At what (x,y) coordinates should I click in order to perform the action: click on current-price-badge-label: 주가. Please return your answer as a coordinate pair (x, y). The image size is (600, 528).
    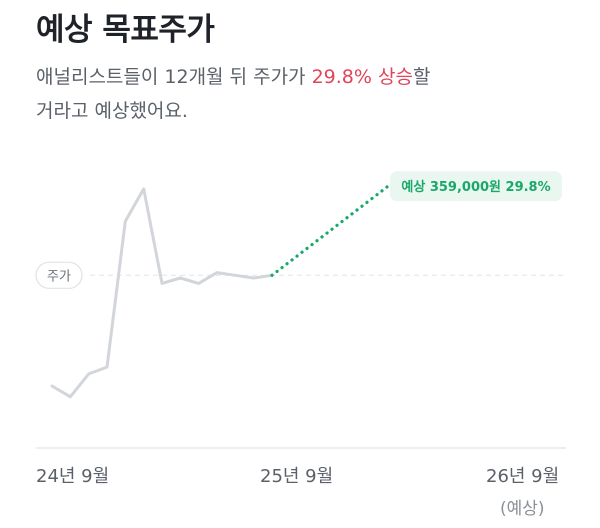
    Looking at the image, I should click on (59, 276).